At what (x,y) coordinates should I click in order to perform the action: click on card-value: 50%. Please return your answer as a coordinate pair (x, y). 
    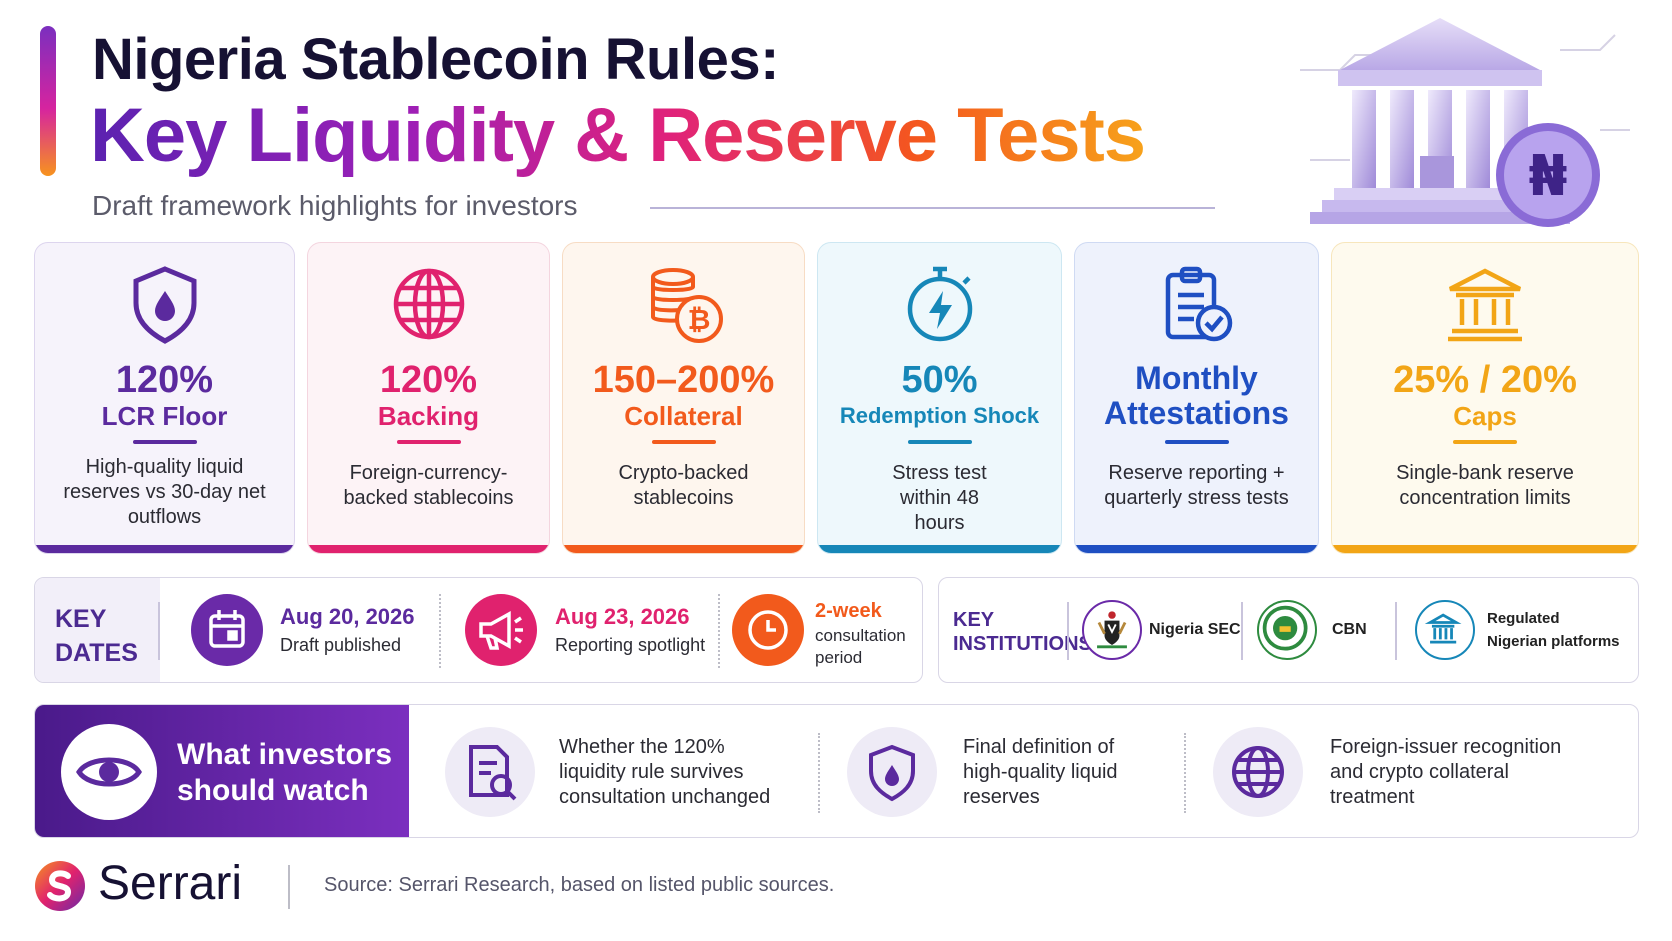
    Looking at the image, I should click on (939, 380).